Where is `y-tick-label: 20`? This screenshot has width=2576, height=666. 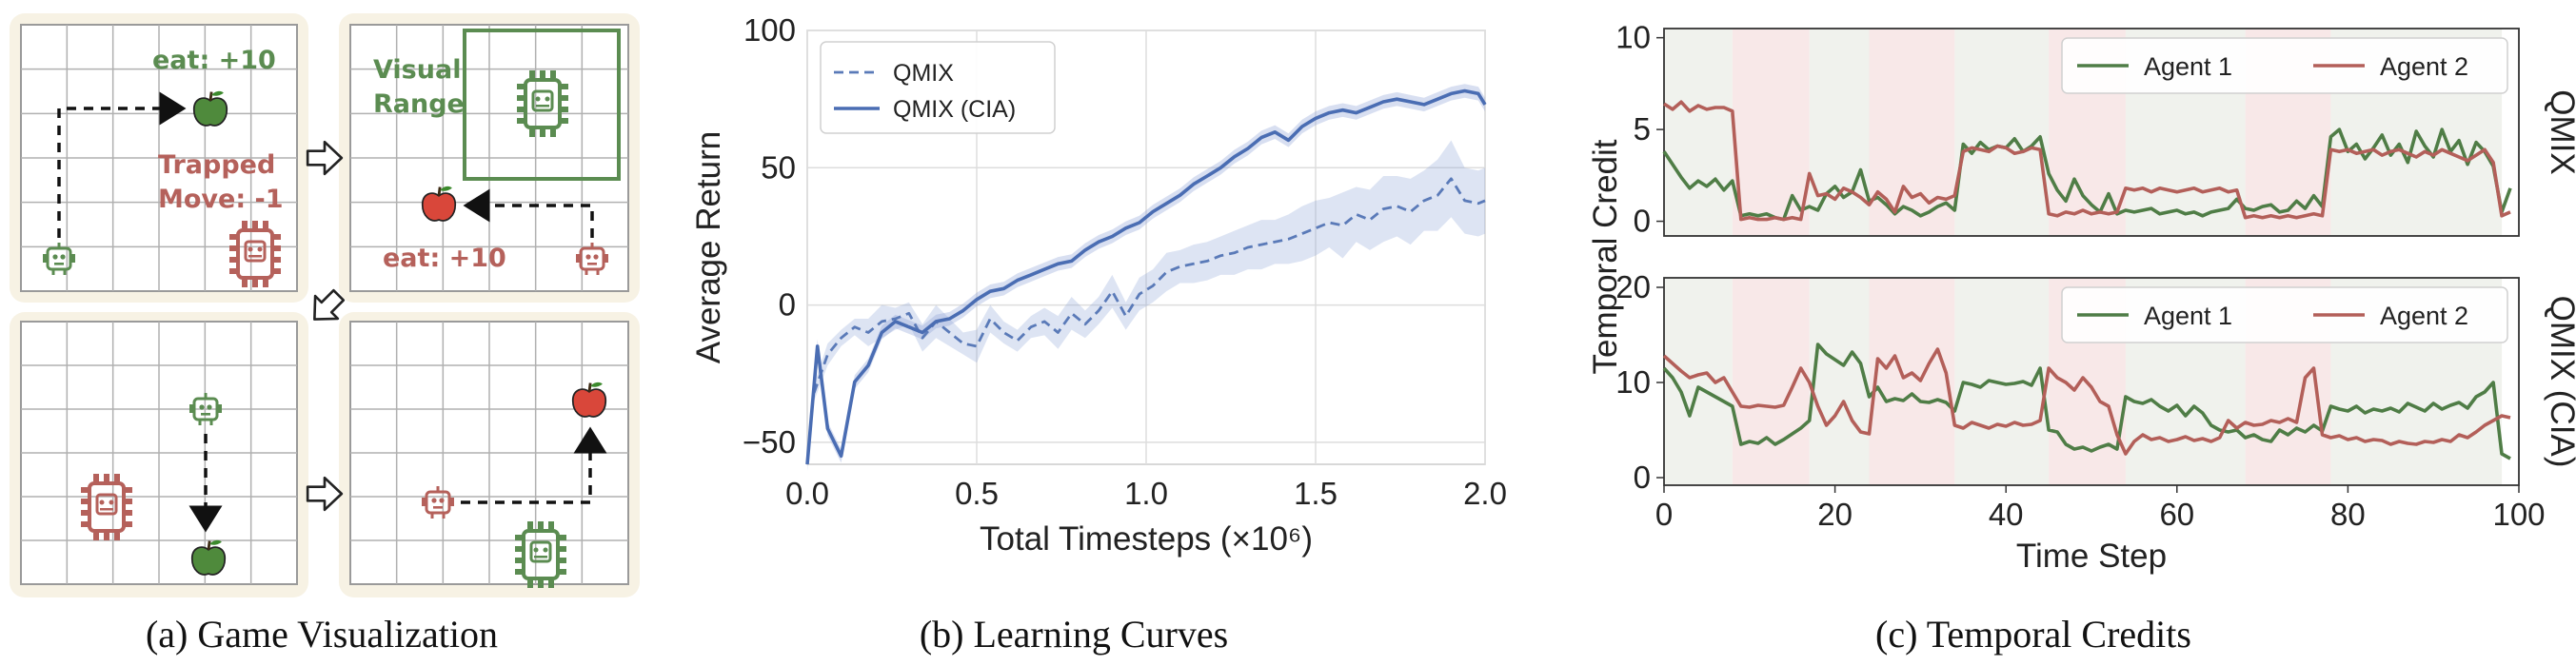
y-tick-label: 20 is located at coordinates (1633, 287).